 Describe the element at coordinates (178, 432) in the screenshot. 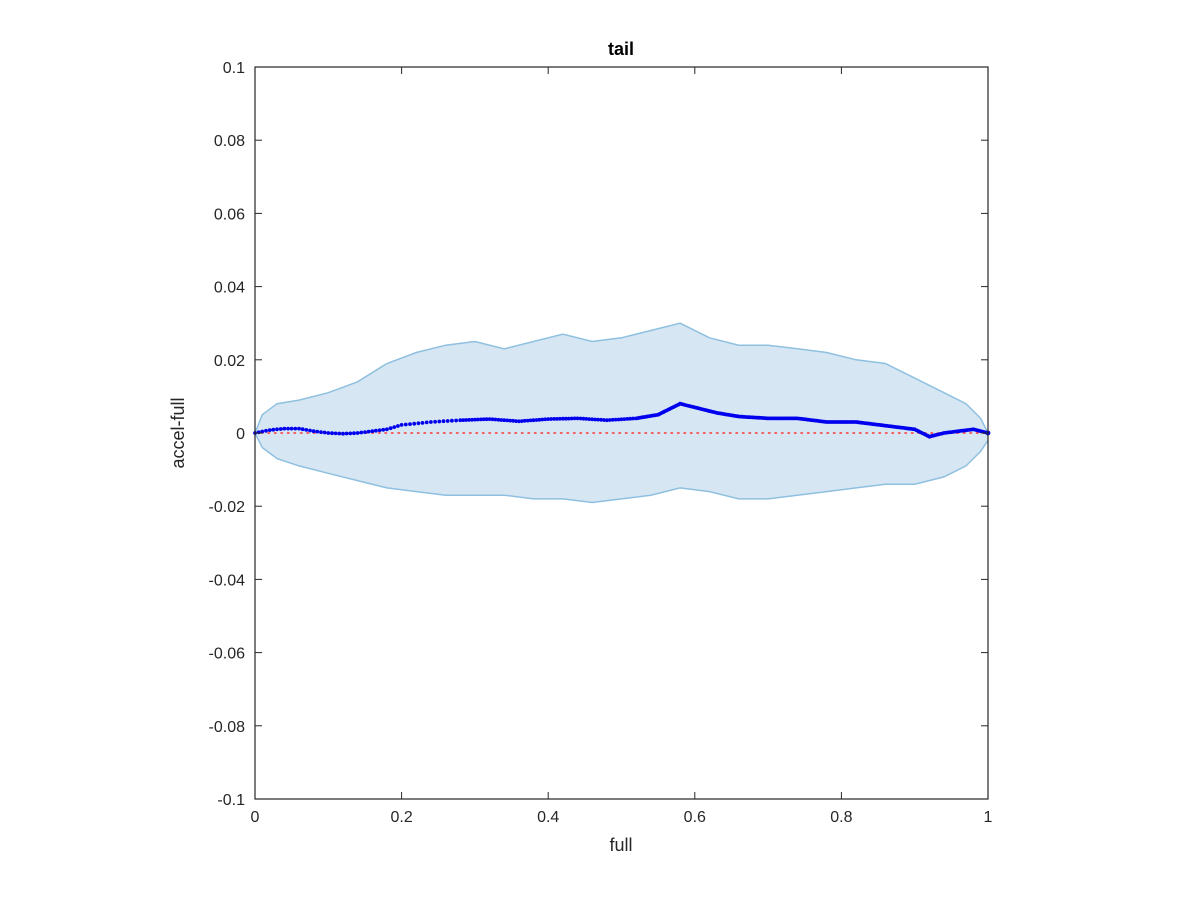

I see `y-axis-label: accel-full` at that location.